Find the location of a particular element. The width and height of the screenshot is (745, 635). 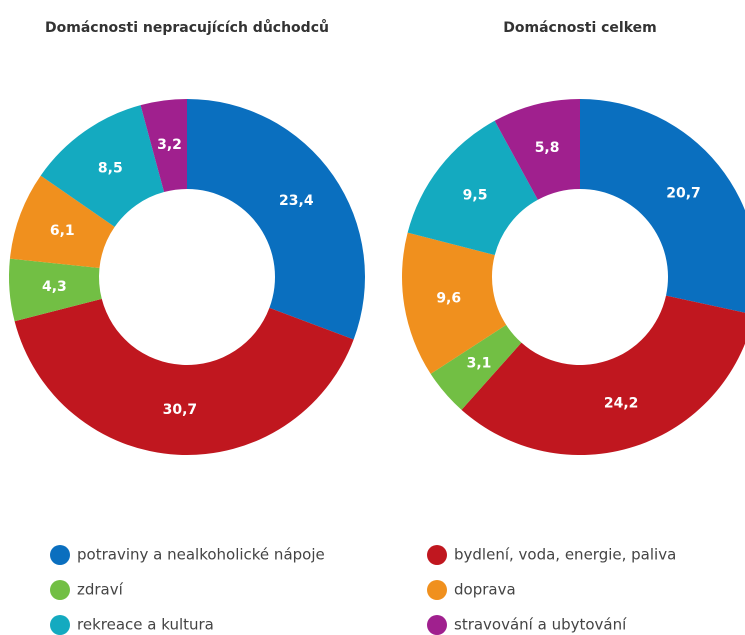

value-label: 30,7 is located at coordinates (180, 410).